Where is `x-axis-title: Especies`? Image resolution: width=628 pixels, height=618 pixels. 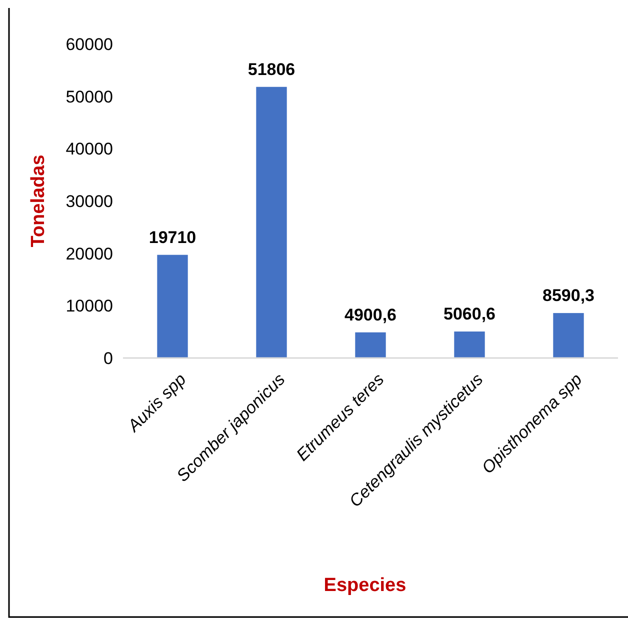 x-axis-title: Especies is located at coordinates (365, 585).